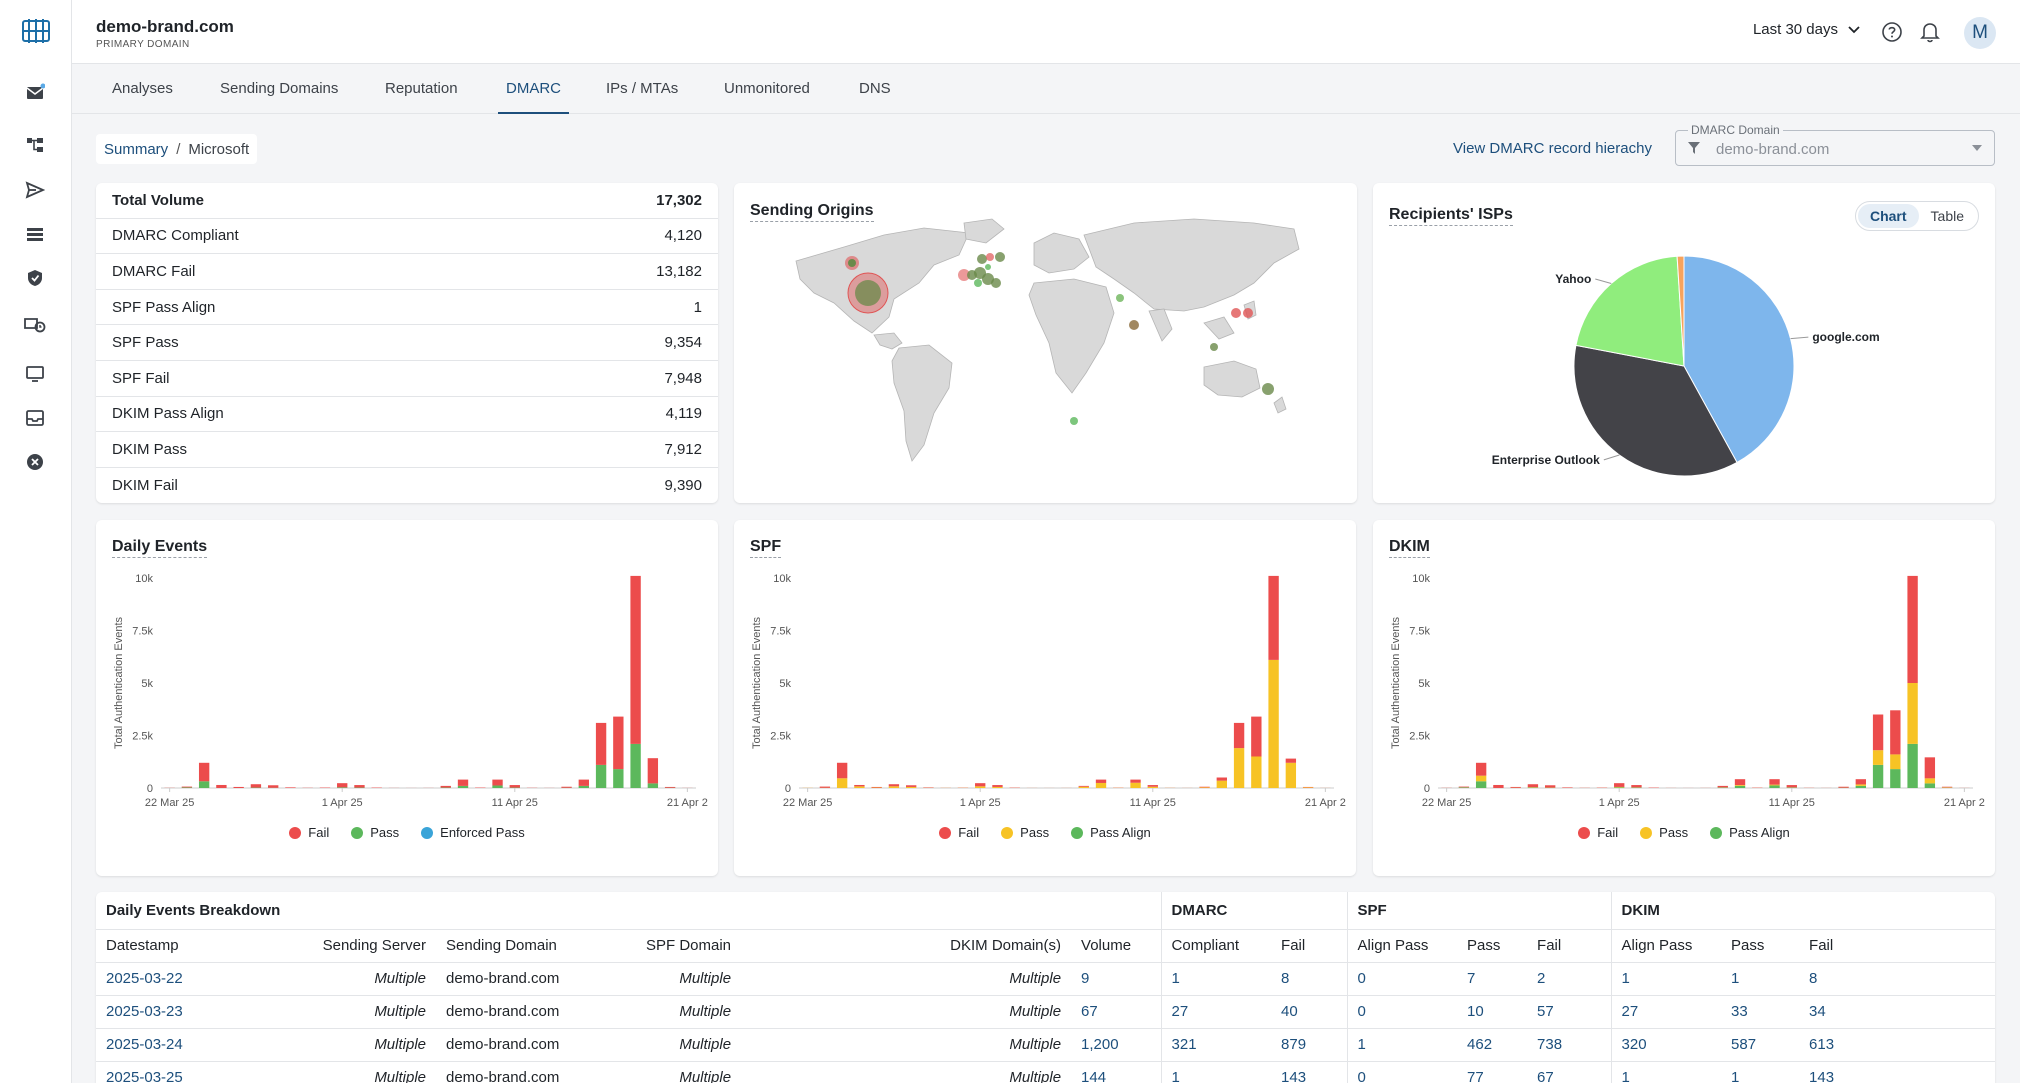  I want to click on col-dmarc-compliant: Compliant, so click(1216, 946).